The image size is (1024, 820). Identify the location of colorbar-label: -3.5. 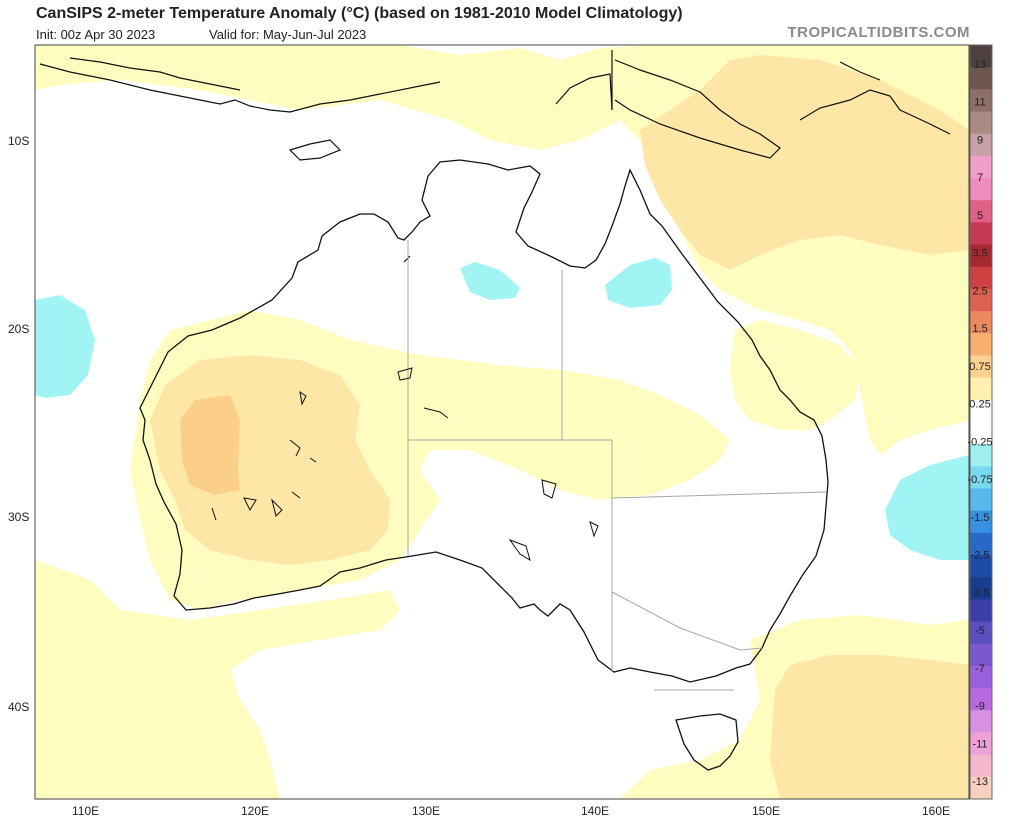
(980, 593).